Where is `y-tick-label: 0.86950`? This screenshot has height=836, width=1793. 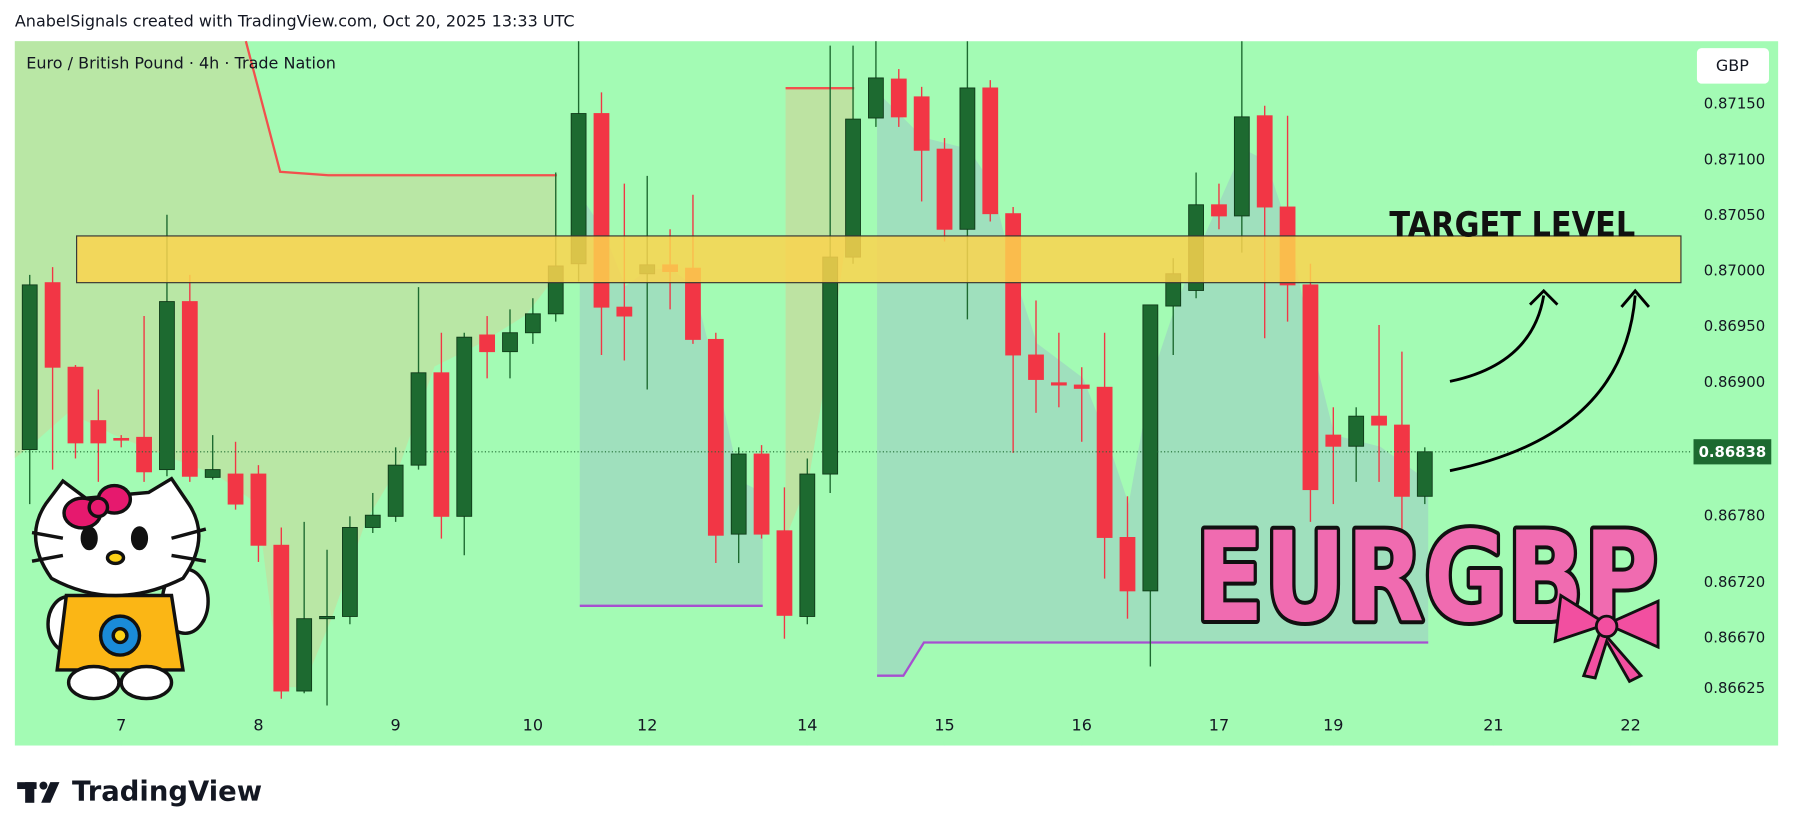
y-tick-label: 0.86950 is located at coordinates (1734, 326).